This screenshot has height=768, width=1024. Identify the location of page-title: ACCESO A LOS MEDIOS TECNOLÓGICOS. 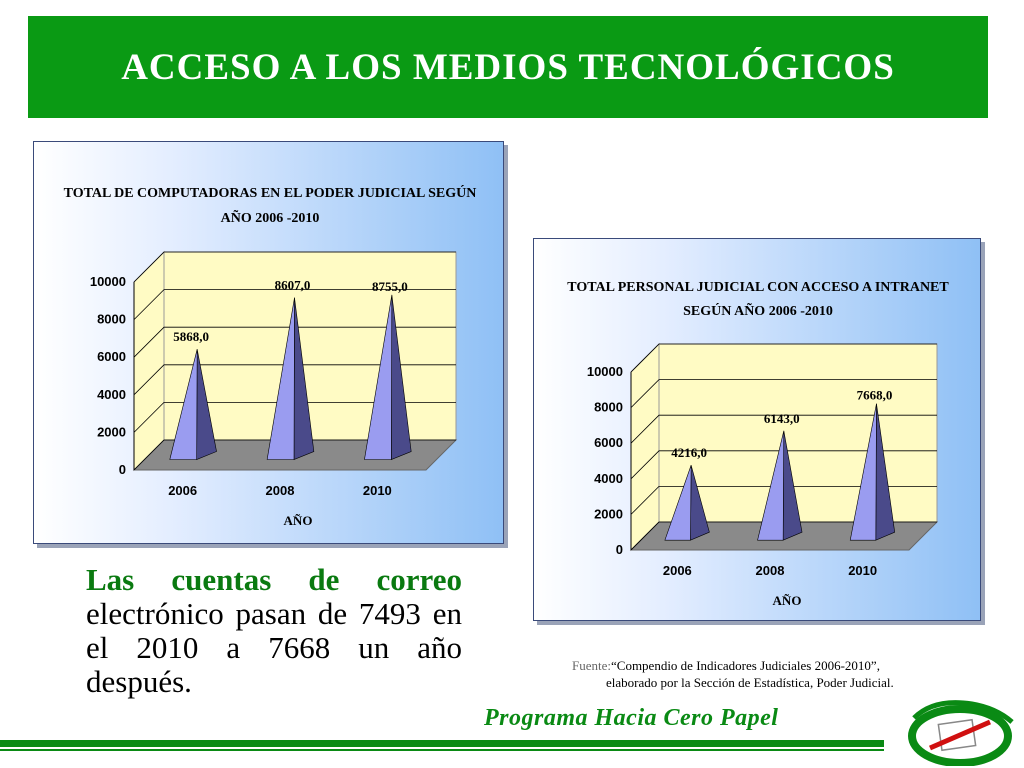
(508, 67).